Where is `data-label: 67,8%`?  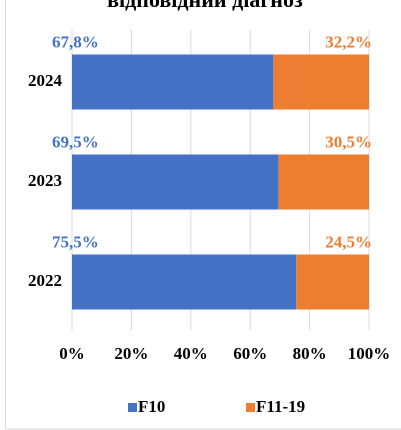
data-label: 67,8% is located at coordinates (75, 41).